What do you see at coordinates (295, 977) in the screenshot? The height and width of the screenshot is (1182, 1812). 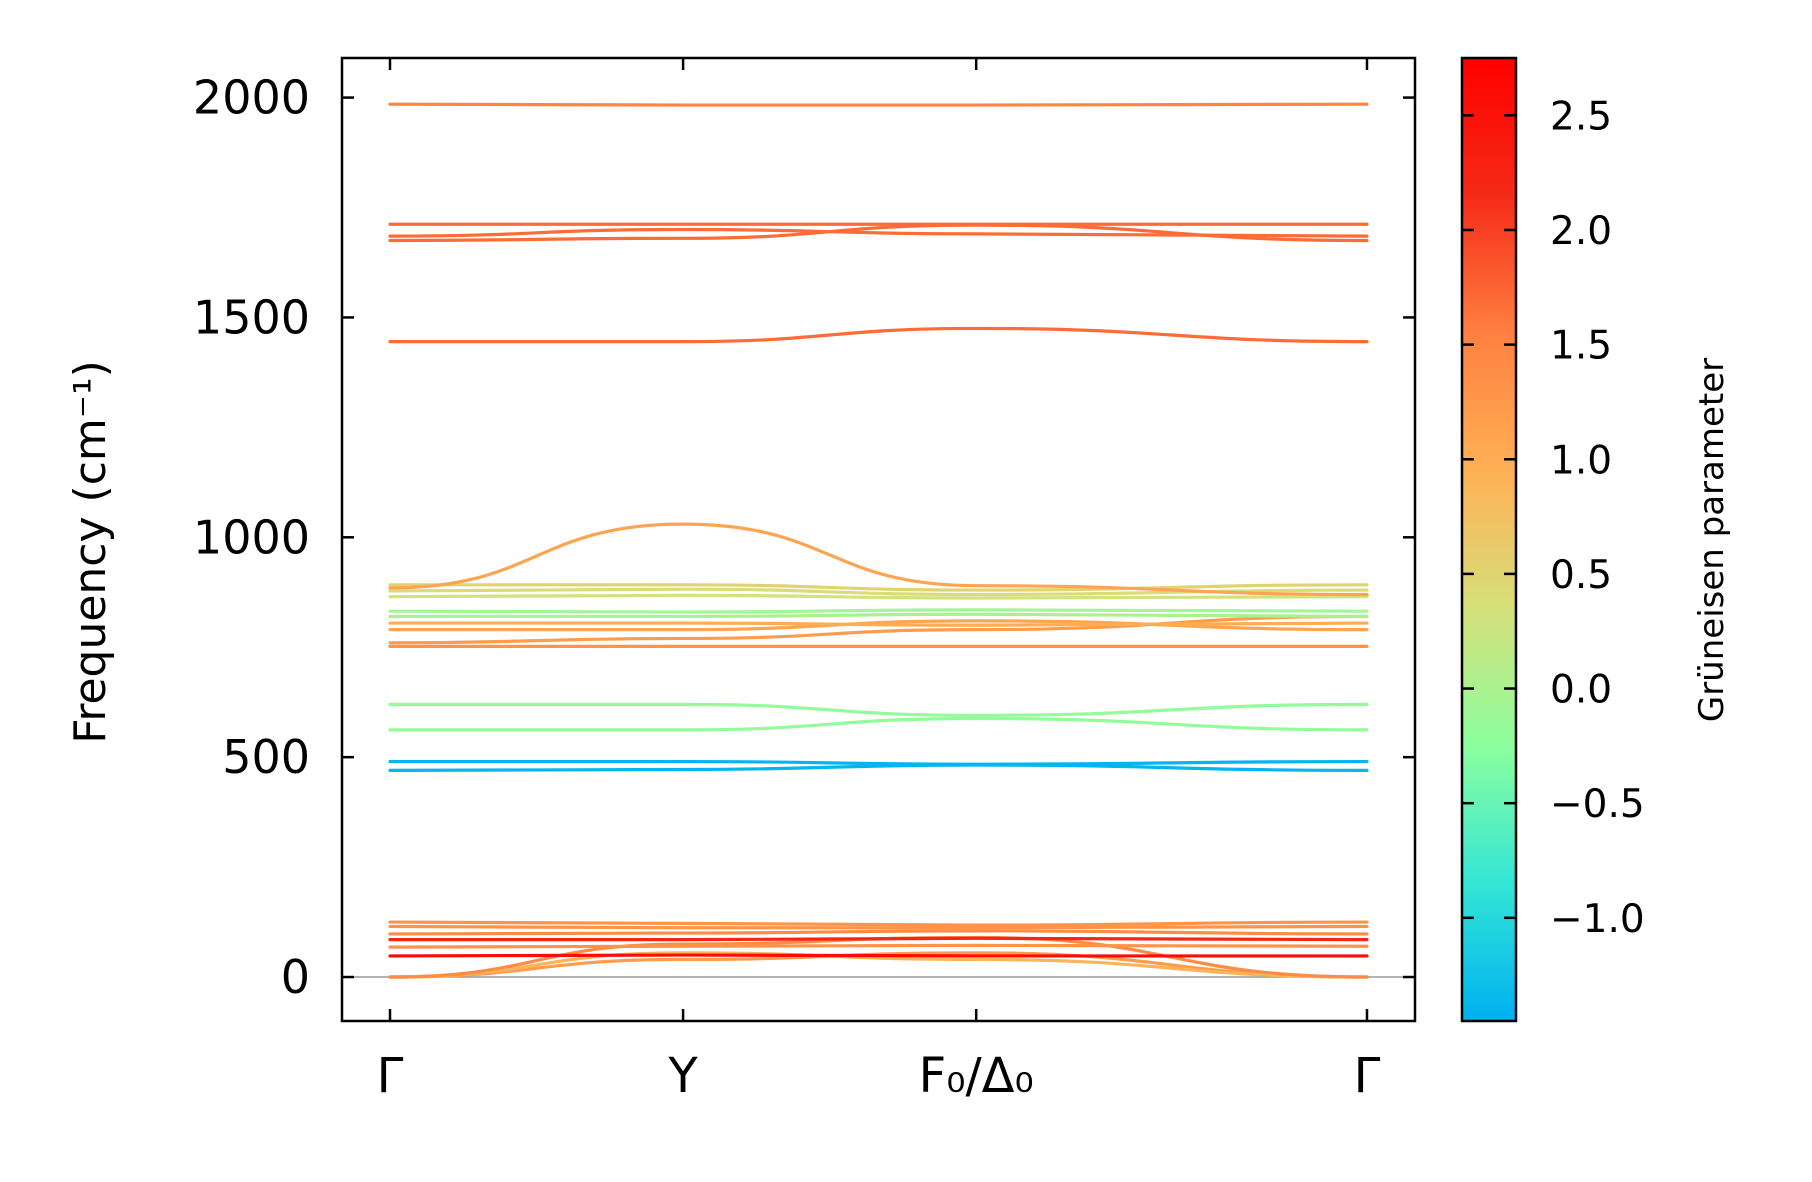 I see `ytick-label: 0` at bounding box center [295, 977].